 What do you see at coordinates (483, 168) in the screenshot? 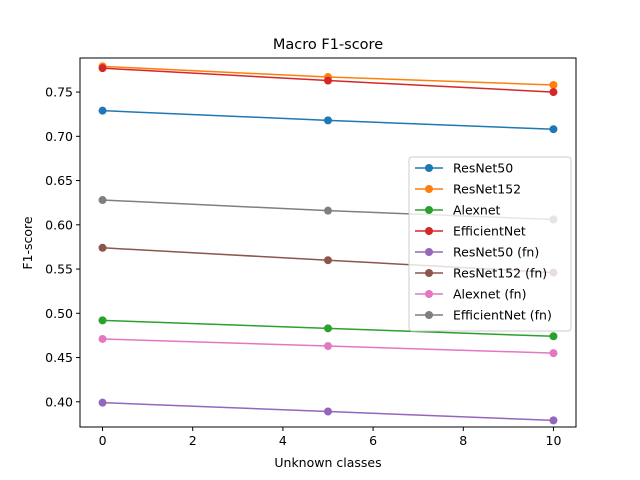
I see `legend-label: ResNet50` at bounding box center [483, 168].